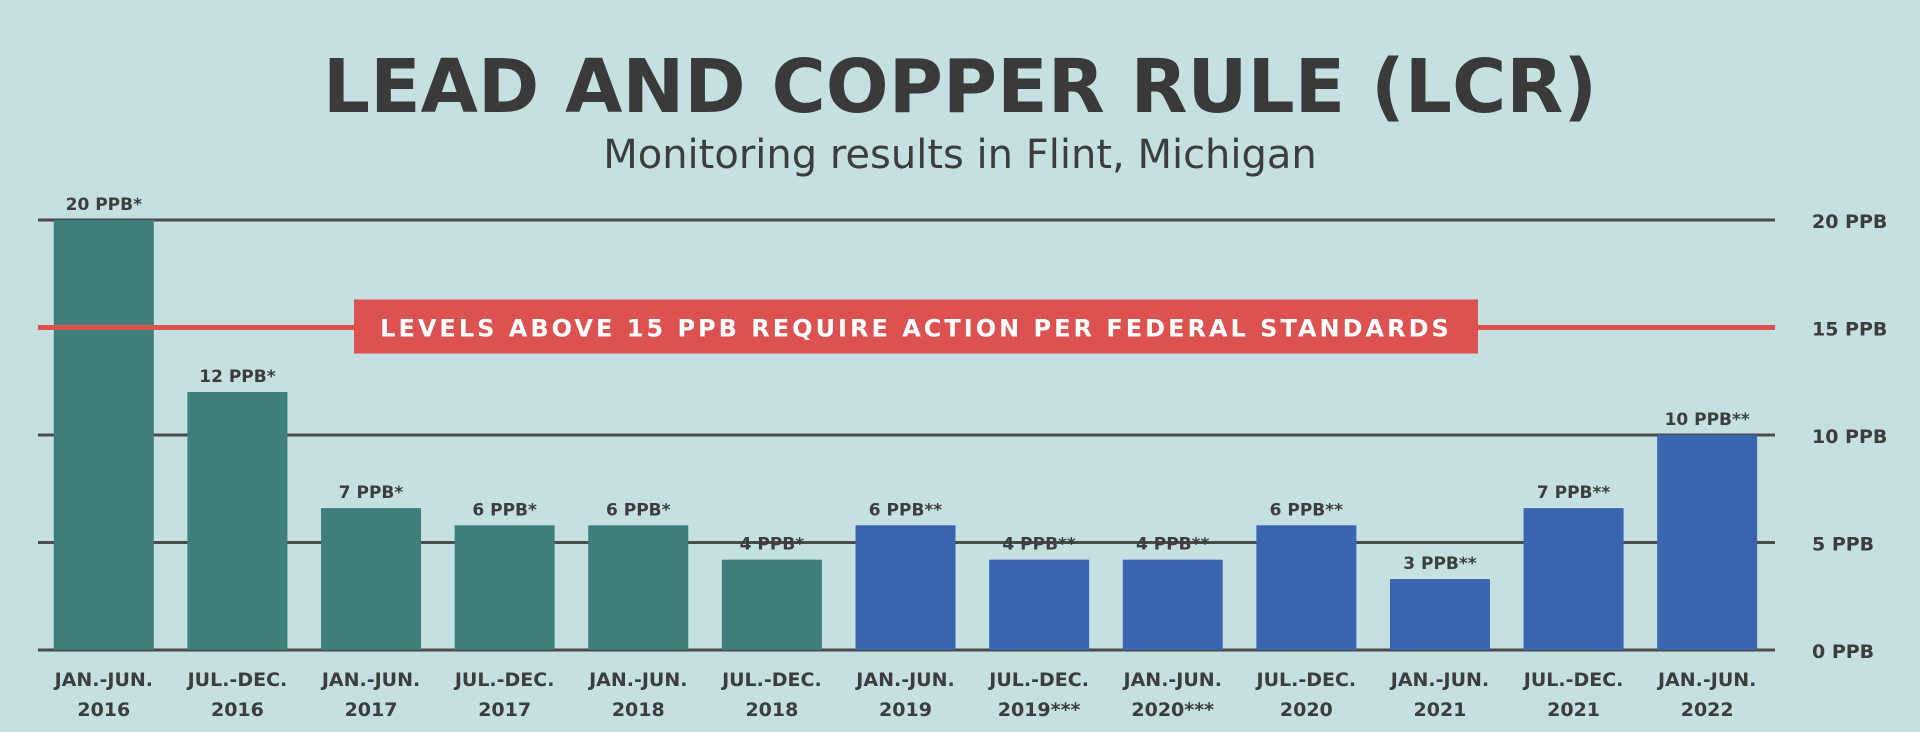 The image size is (1920, 732). What do you see at coordinates (1843, 652) in the screenshot?
I see `y-tick-label: 0 PPB` at bounding box center [1843, 652].